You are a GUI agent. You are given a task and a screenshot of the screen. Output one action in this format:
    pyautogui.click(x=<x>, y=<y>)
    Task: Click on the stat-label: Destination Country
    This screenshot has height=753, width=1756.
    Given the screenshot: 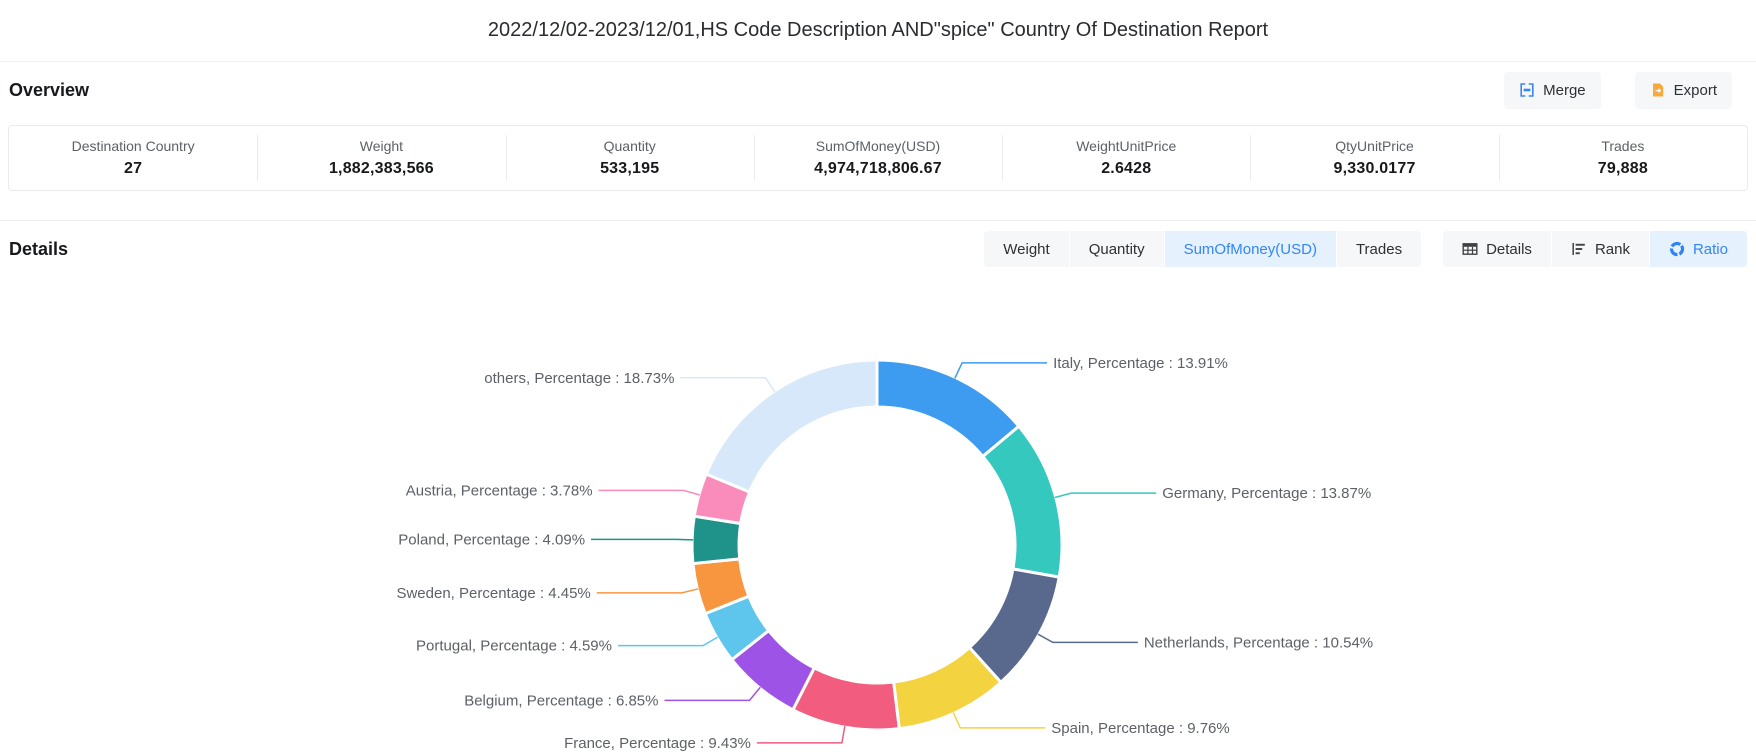 What is the action you would take?
    pyautogui.click(x=133, y=146)
    